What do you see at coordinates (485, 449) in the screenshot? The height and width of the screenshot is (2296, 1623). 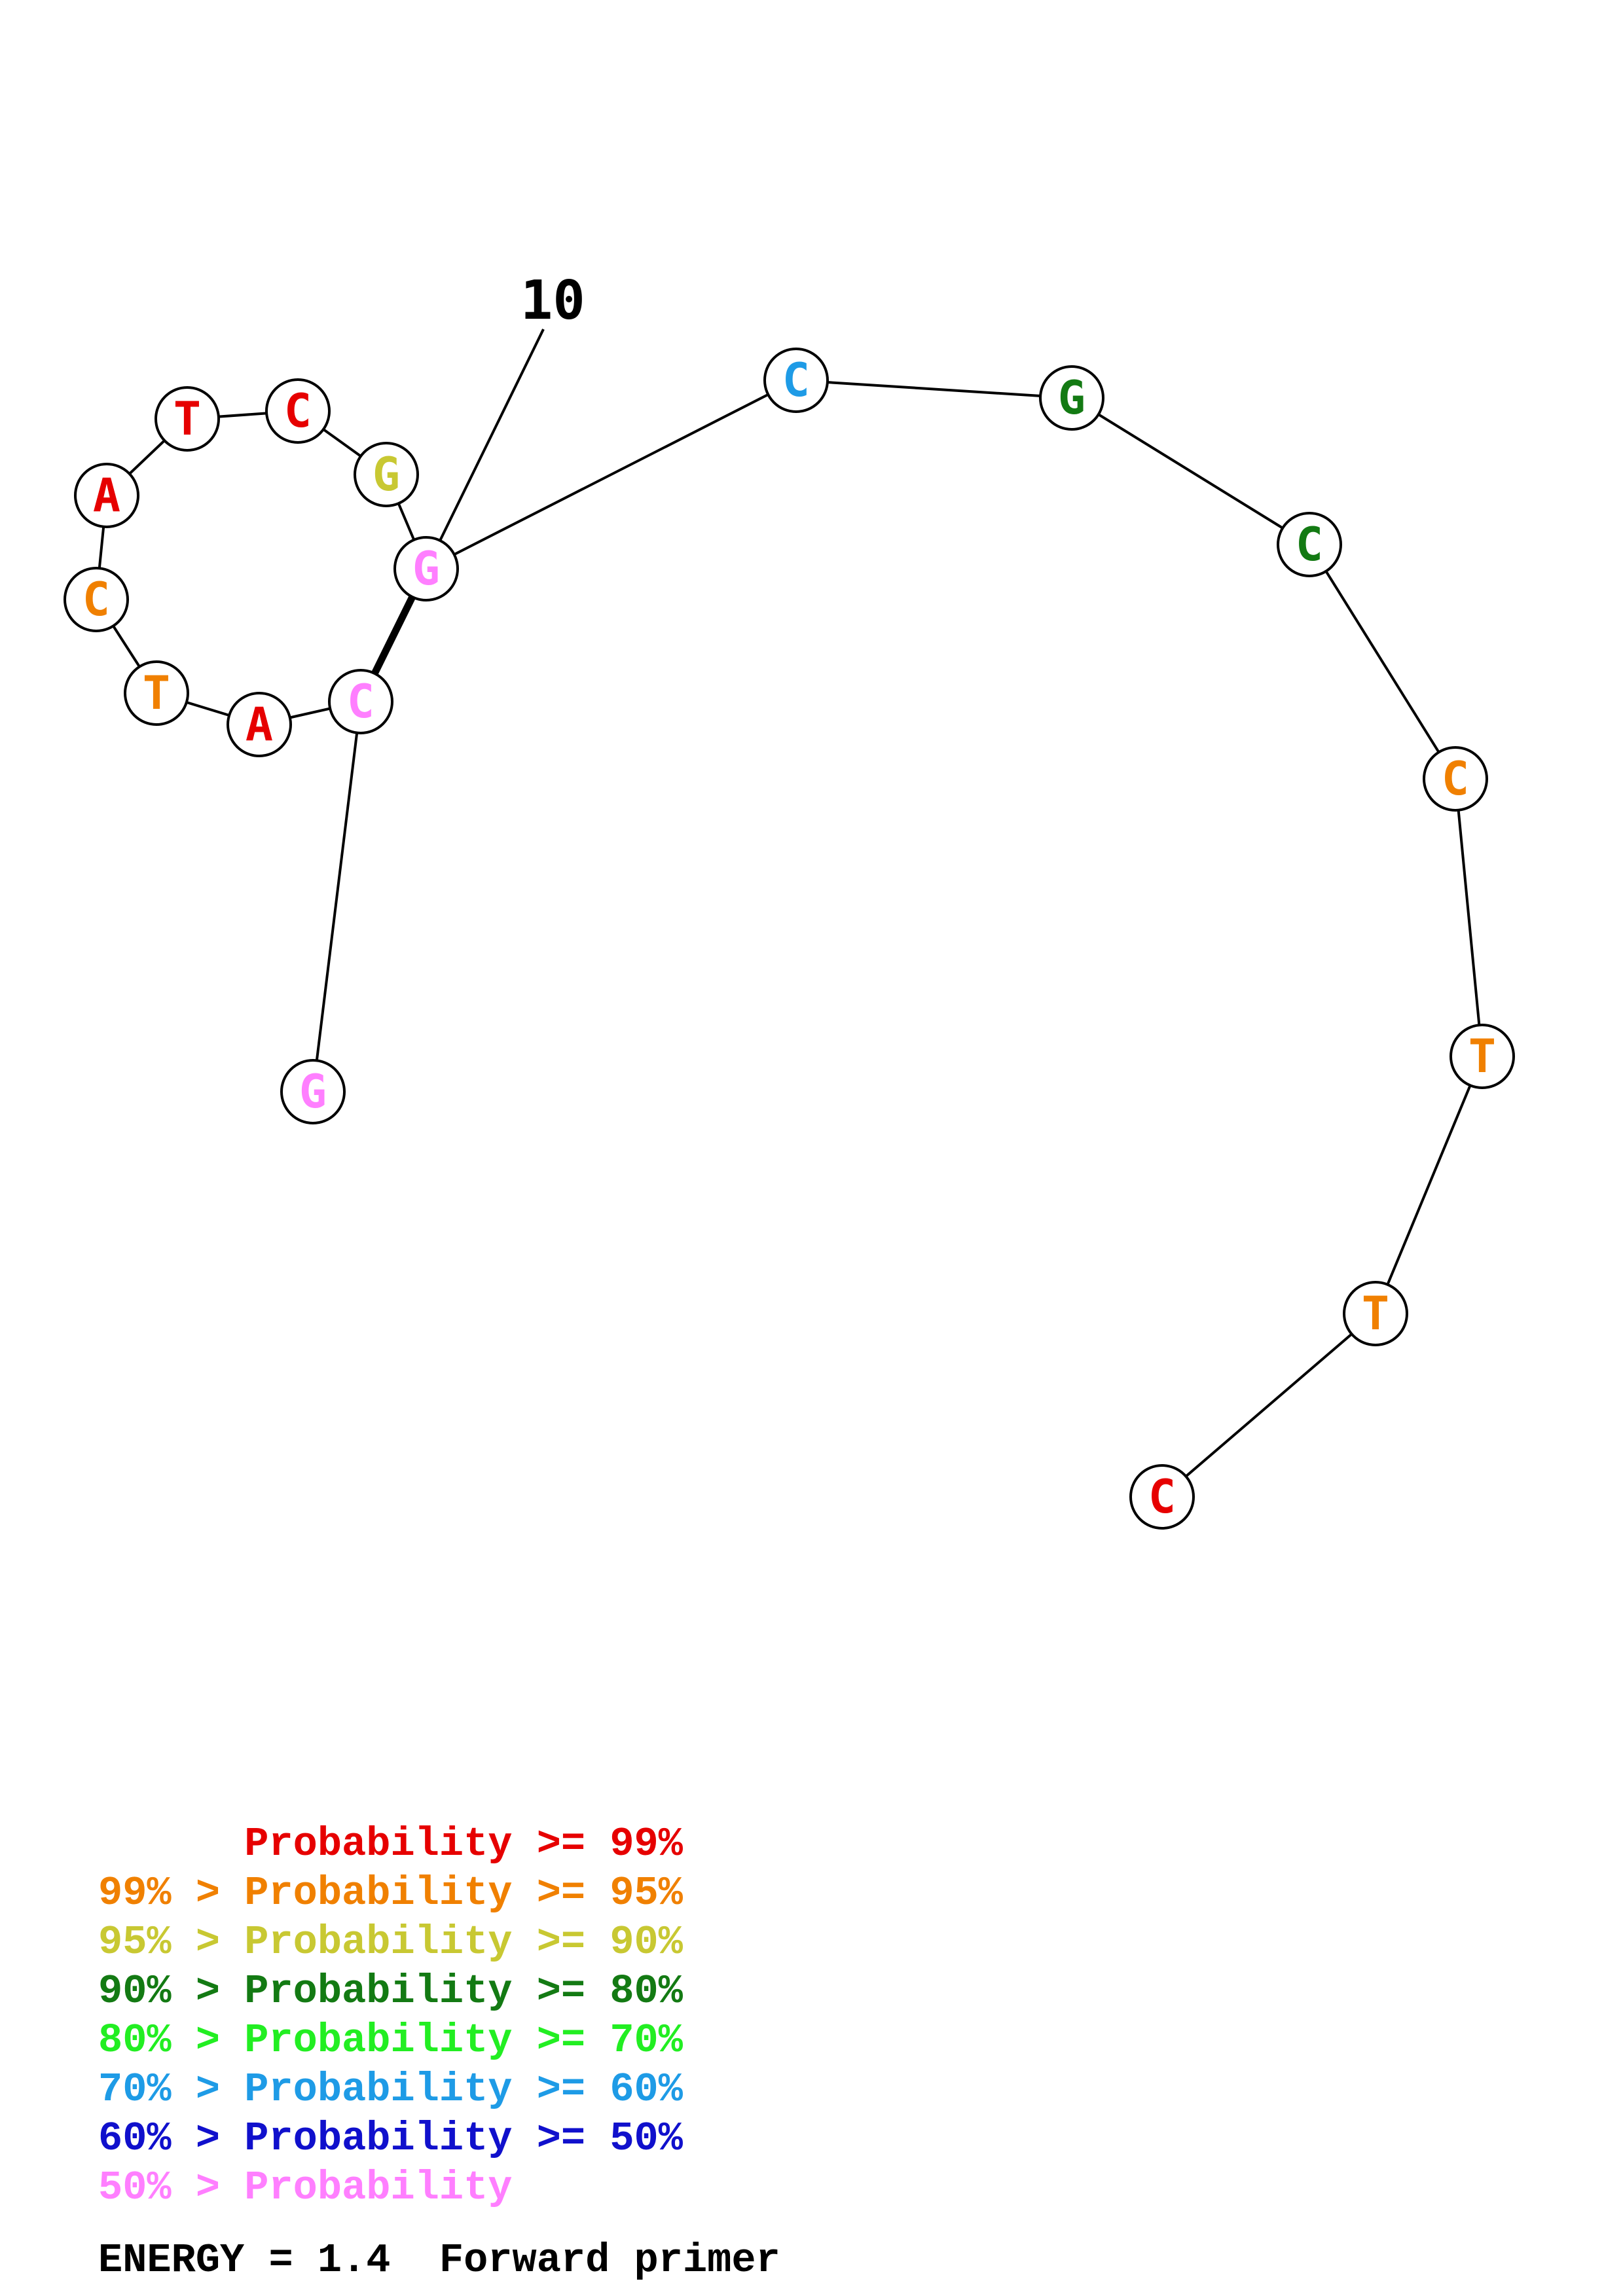 I see `position-label-tick` at bounding box center [485, 449].